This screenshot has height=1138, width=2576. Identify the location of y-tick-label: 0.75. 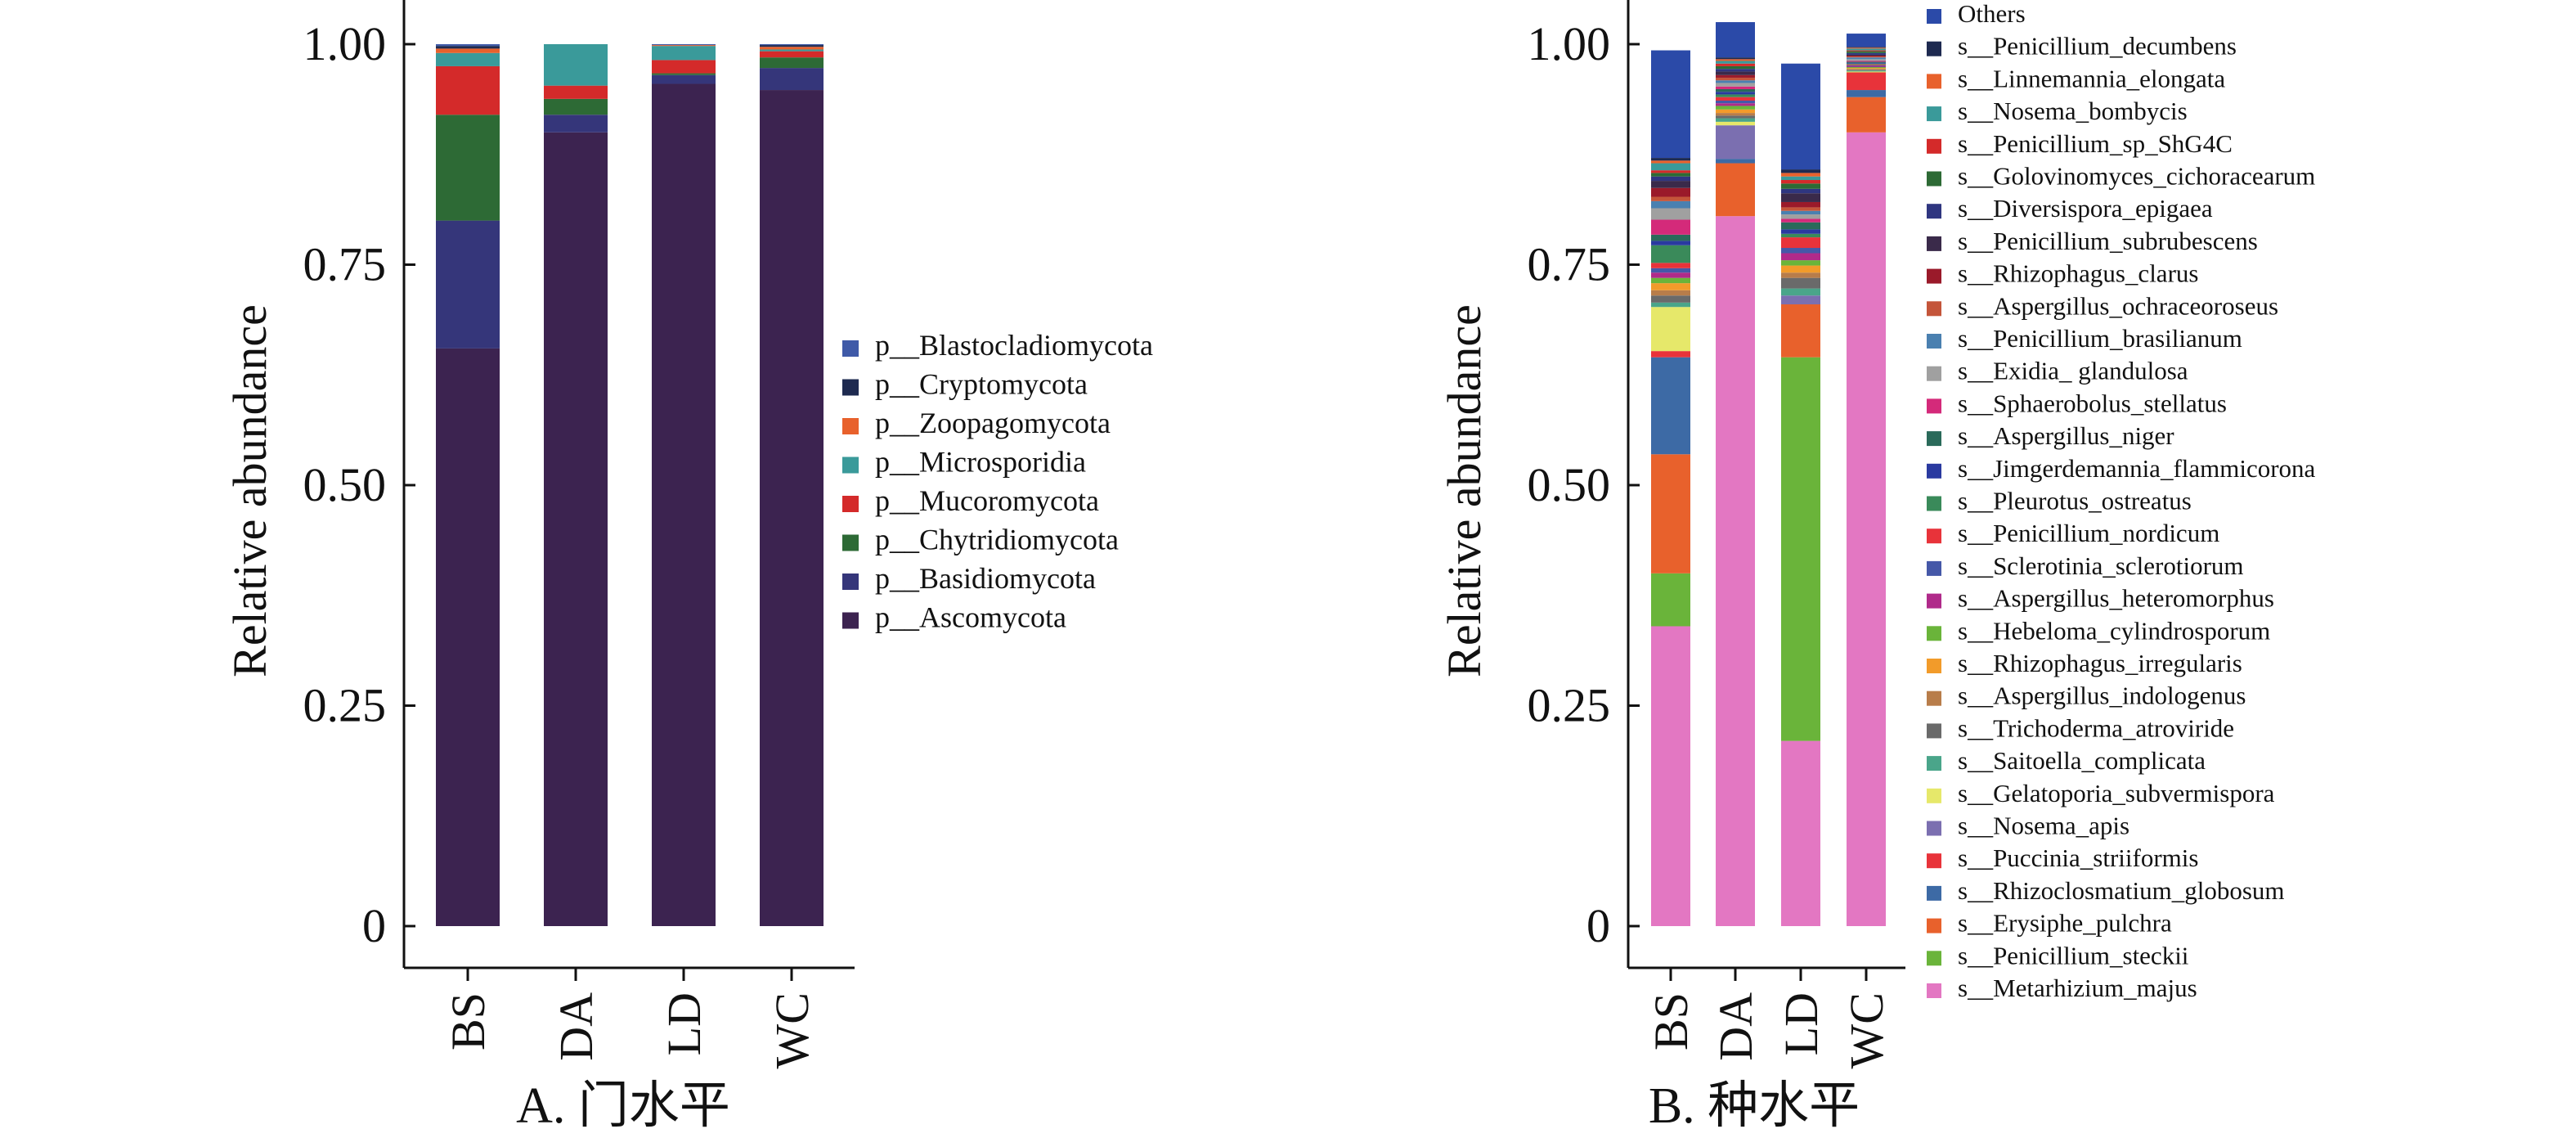
(1569, 264).